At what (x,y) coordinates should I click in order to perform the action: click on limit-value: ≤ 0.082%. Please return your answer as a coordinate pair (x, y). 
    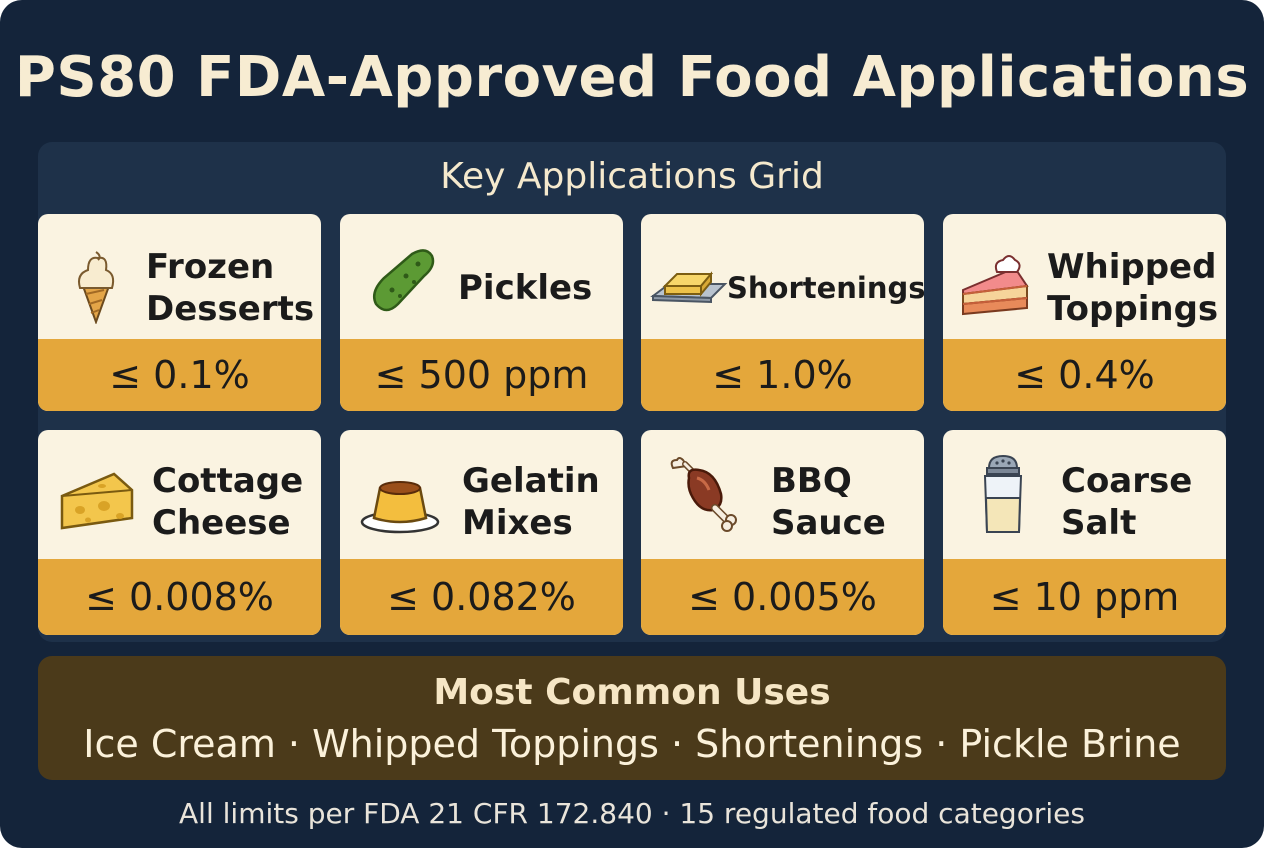
    Looking at the image, I should click on (481, 597).